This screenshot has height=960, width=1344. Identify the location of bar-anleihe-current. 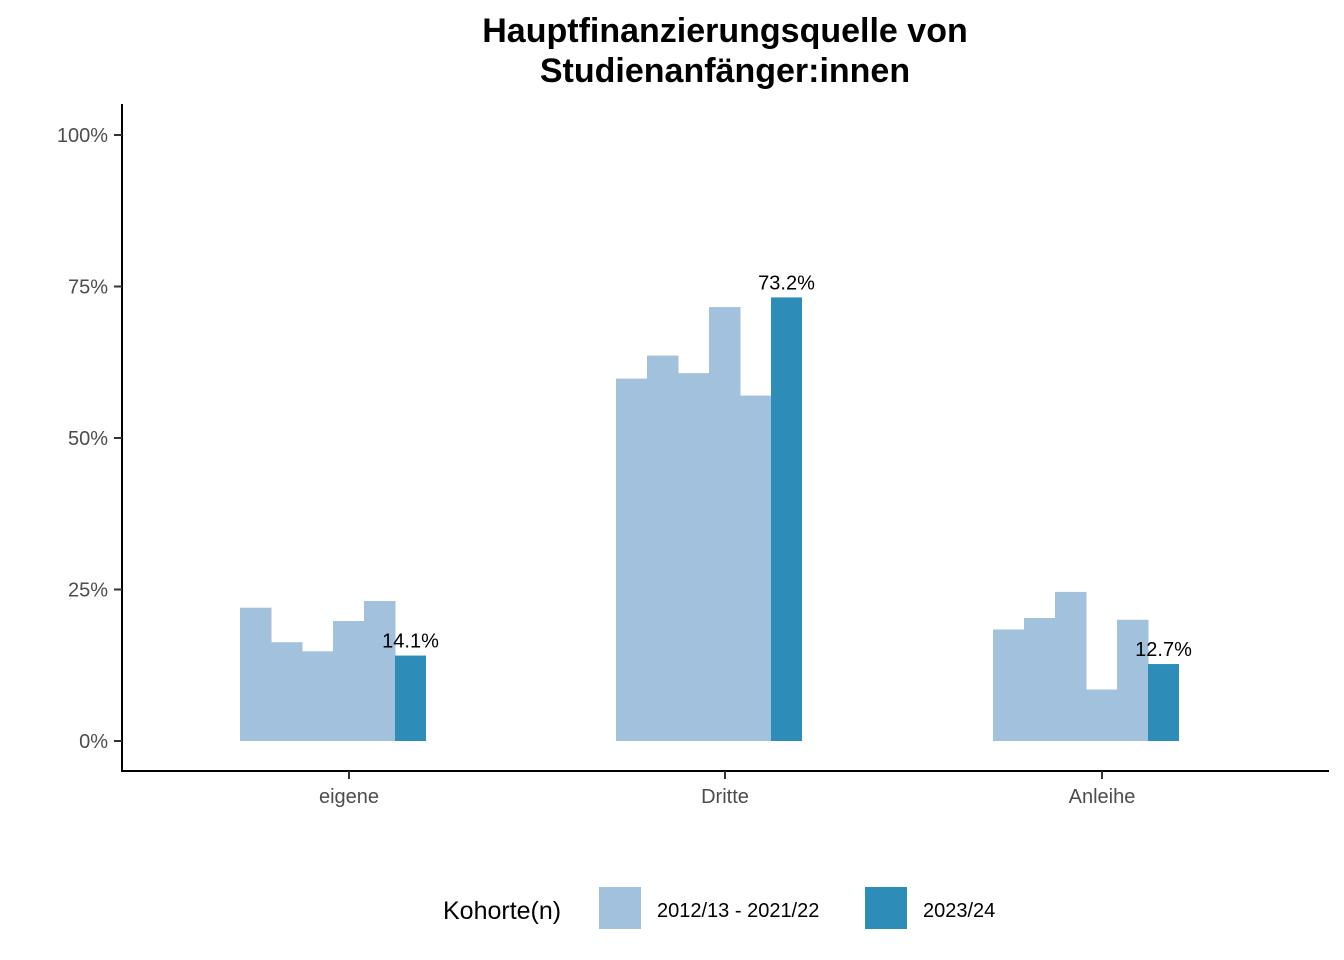
(1163, 702).